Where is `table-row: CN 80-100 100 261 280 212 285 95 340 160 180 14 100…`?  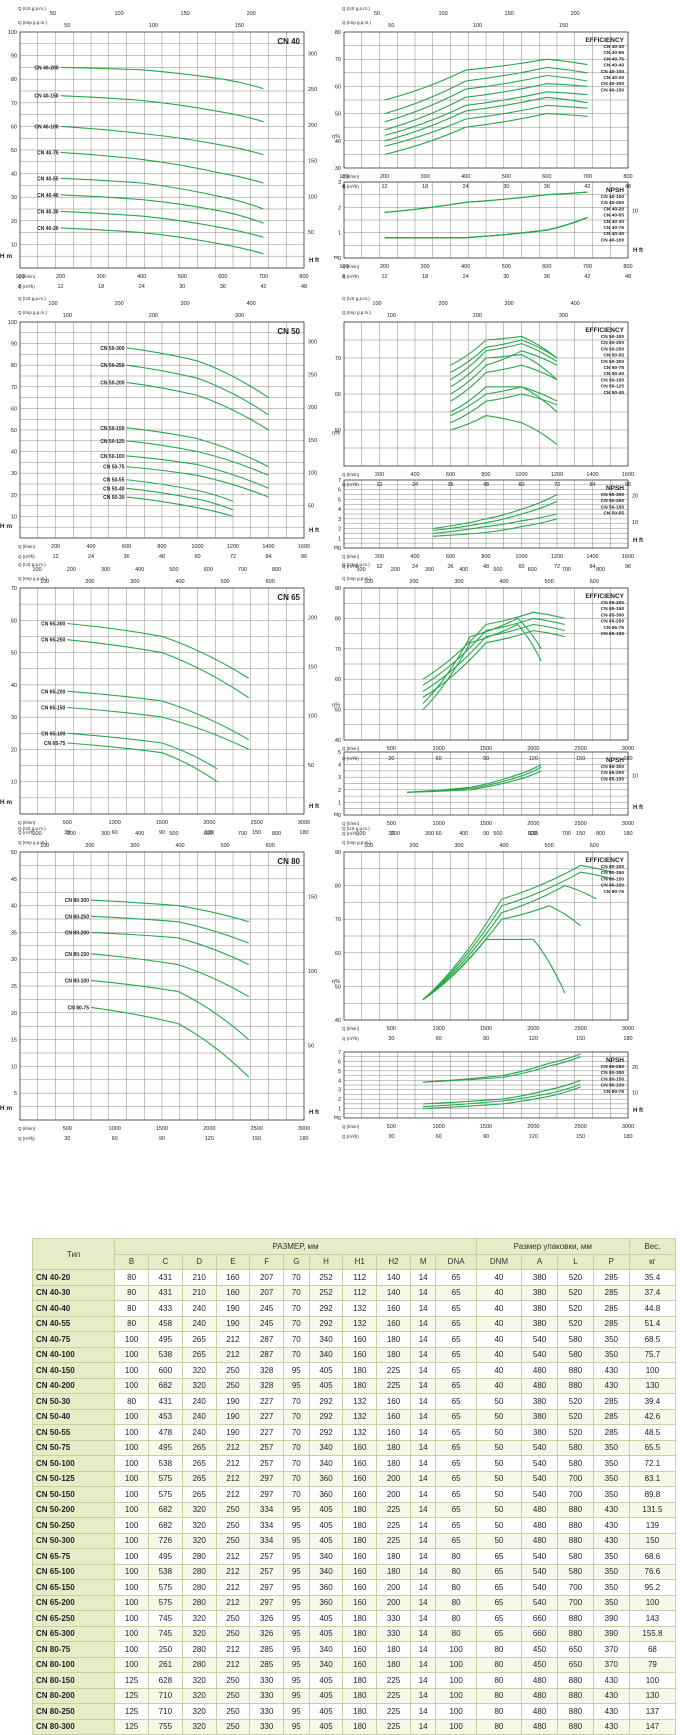 table-row: CN 80-100 100 261 280 212 285 95 340 160 180 14 100… is located at coordinates (354, 1664).